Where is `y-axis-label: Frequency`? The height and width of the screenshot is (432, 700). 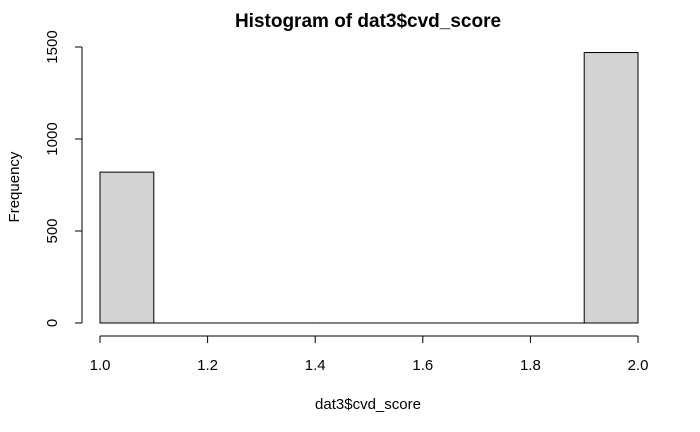 y-axis-label: Frequency is located at coordinates (14, 186).